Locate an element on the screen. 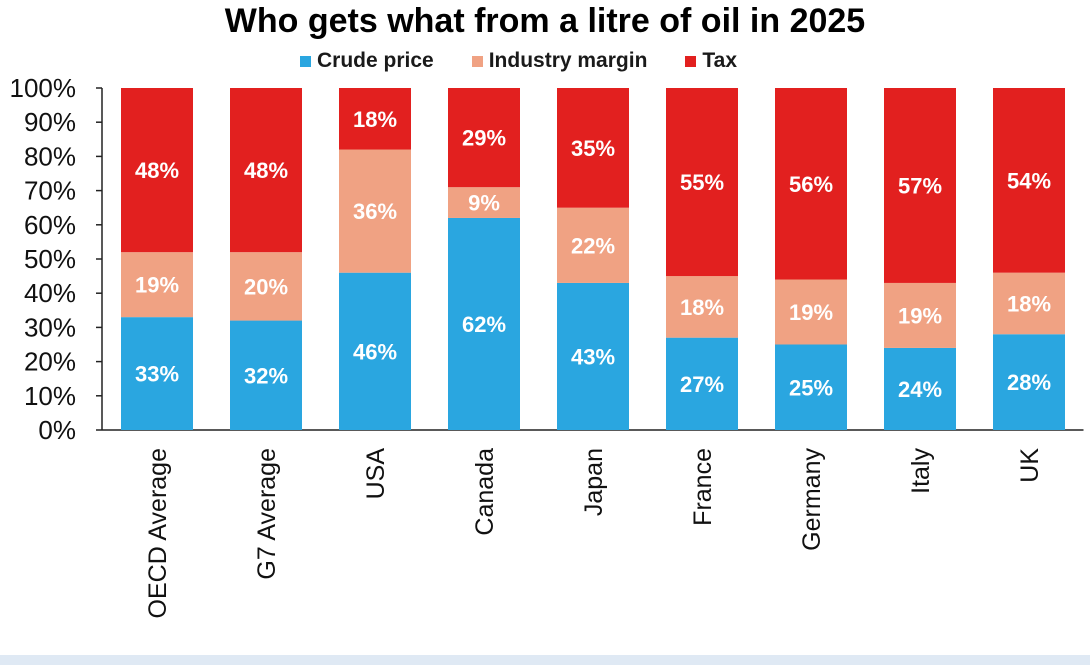 The width and height of the screenshot is (1090, 665). y-tick-label: 50% is located at coordinates (50, 259).